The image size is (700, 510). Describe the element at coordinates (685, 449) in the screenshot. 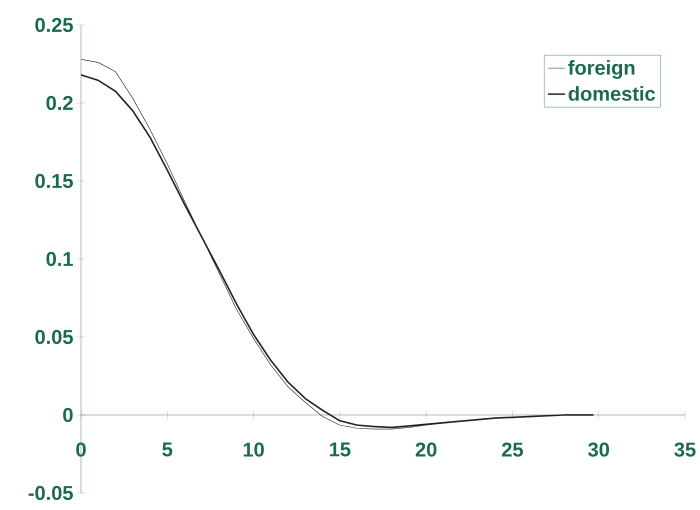

I see `x-tick-label: 35` at that location.